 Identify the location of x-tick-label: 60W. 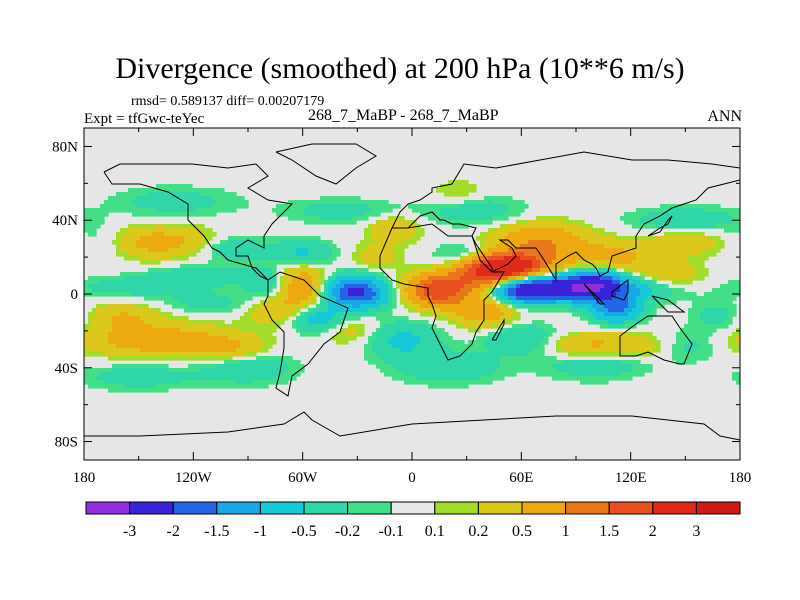
(303, 478).